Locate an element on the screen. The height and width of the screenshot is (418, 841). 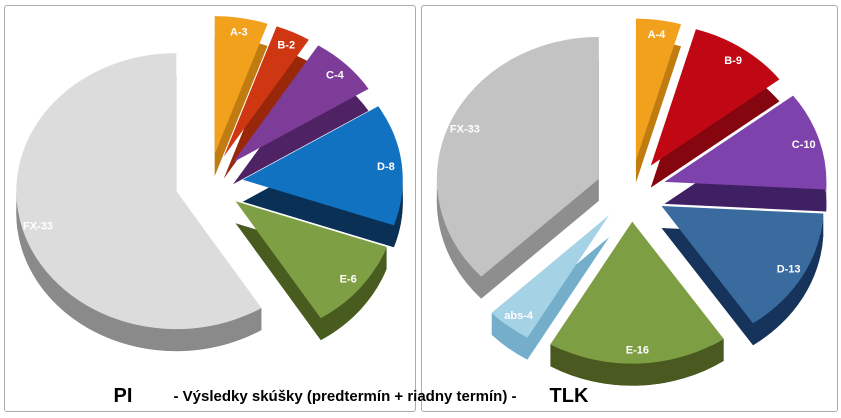
pie-slice-label-E-16: E-16 is located at coordinates (637, 350).